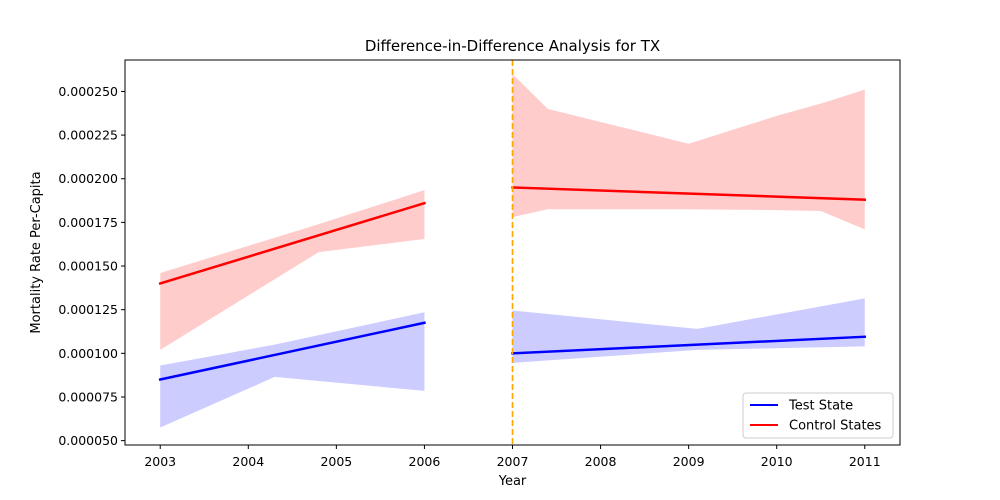 This screenshot has width=1000, height=500. What do you see at coordinates (88, 222) in the screenshot?
I see `y-tick-label: 0.000175` at bounding box center [88, 222].